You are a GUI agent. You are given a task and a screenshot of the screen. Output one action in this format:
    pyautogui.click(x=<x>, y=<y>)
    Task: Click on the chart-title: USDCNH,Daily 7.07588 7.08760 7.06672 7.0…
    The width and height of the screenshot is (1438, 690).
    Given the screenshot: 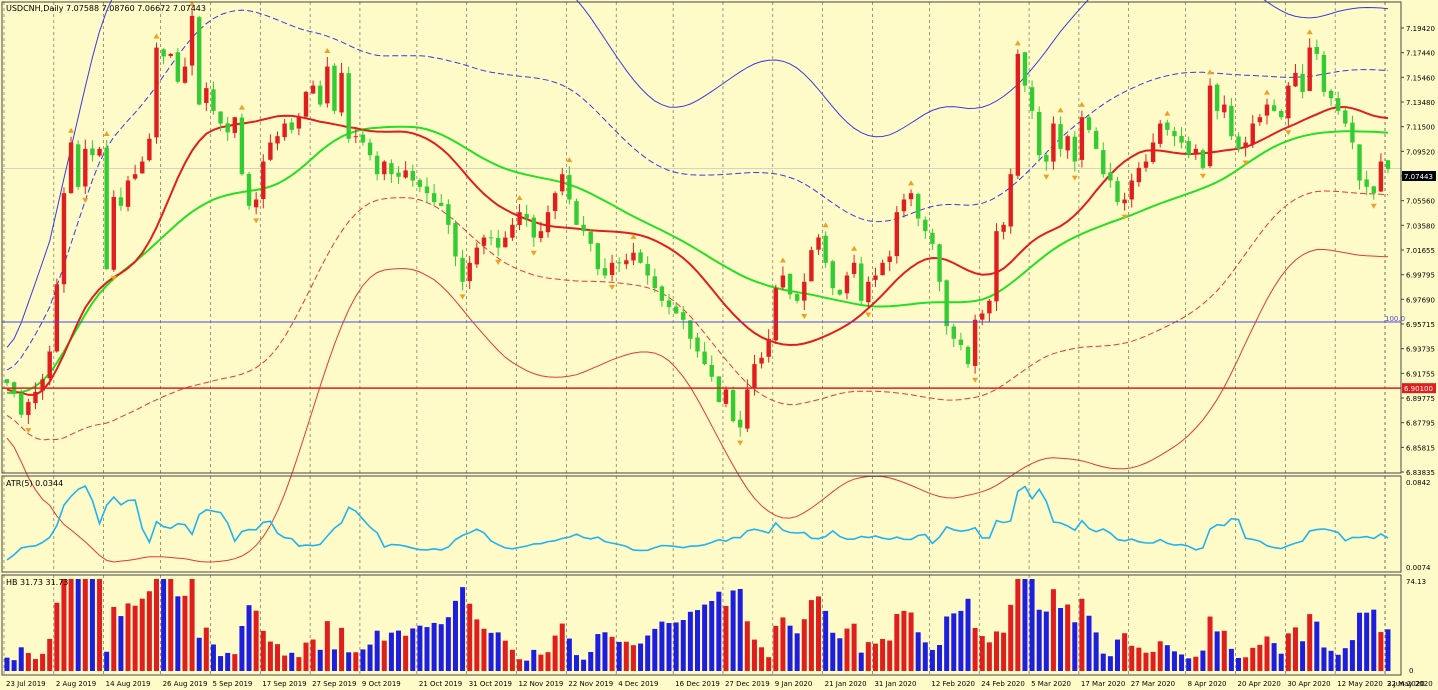 What is the action you would take?
    pyautogui.click(x=106, y=8)
    